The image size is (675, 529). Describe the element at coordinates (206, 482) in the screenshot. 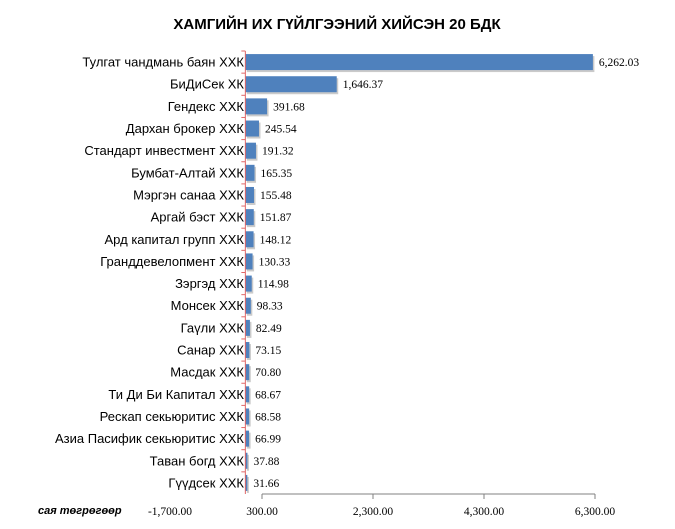

I see `category-label: Гүүдсек ХХК` at that location.